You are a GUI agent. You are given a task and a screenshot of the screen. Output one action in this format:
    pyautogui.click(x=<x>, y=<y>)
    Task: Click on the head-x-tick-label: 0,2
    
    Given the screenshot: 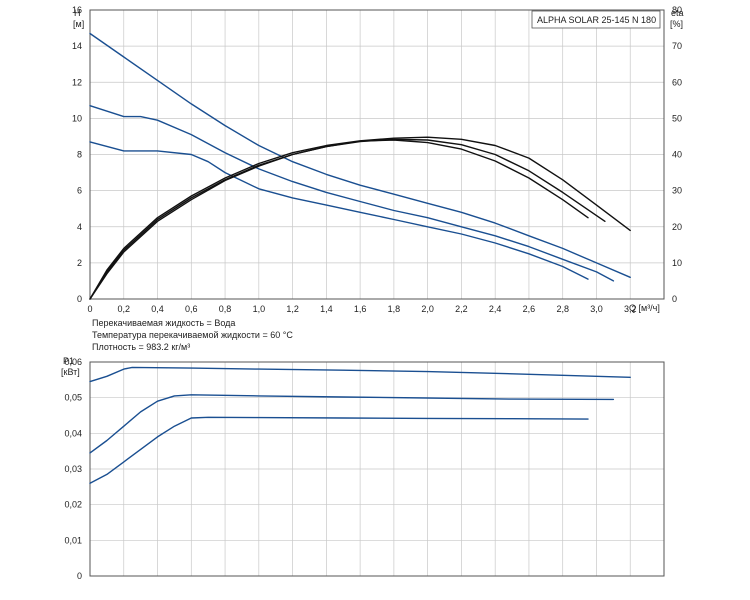 What is the action you would take?
    pyautogui.click(x=124, y=309)
    